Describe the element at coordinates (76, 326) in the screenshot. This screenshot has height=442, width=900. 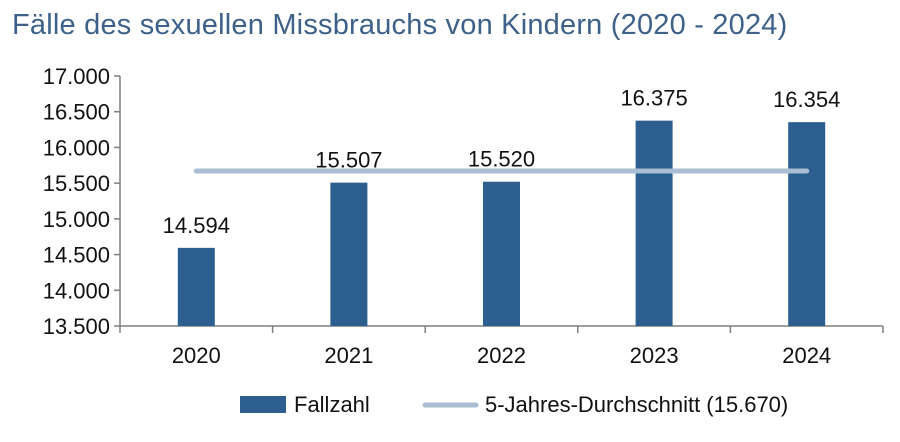
I see `y-tick-label: 13.500` at that location.